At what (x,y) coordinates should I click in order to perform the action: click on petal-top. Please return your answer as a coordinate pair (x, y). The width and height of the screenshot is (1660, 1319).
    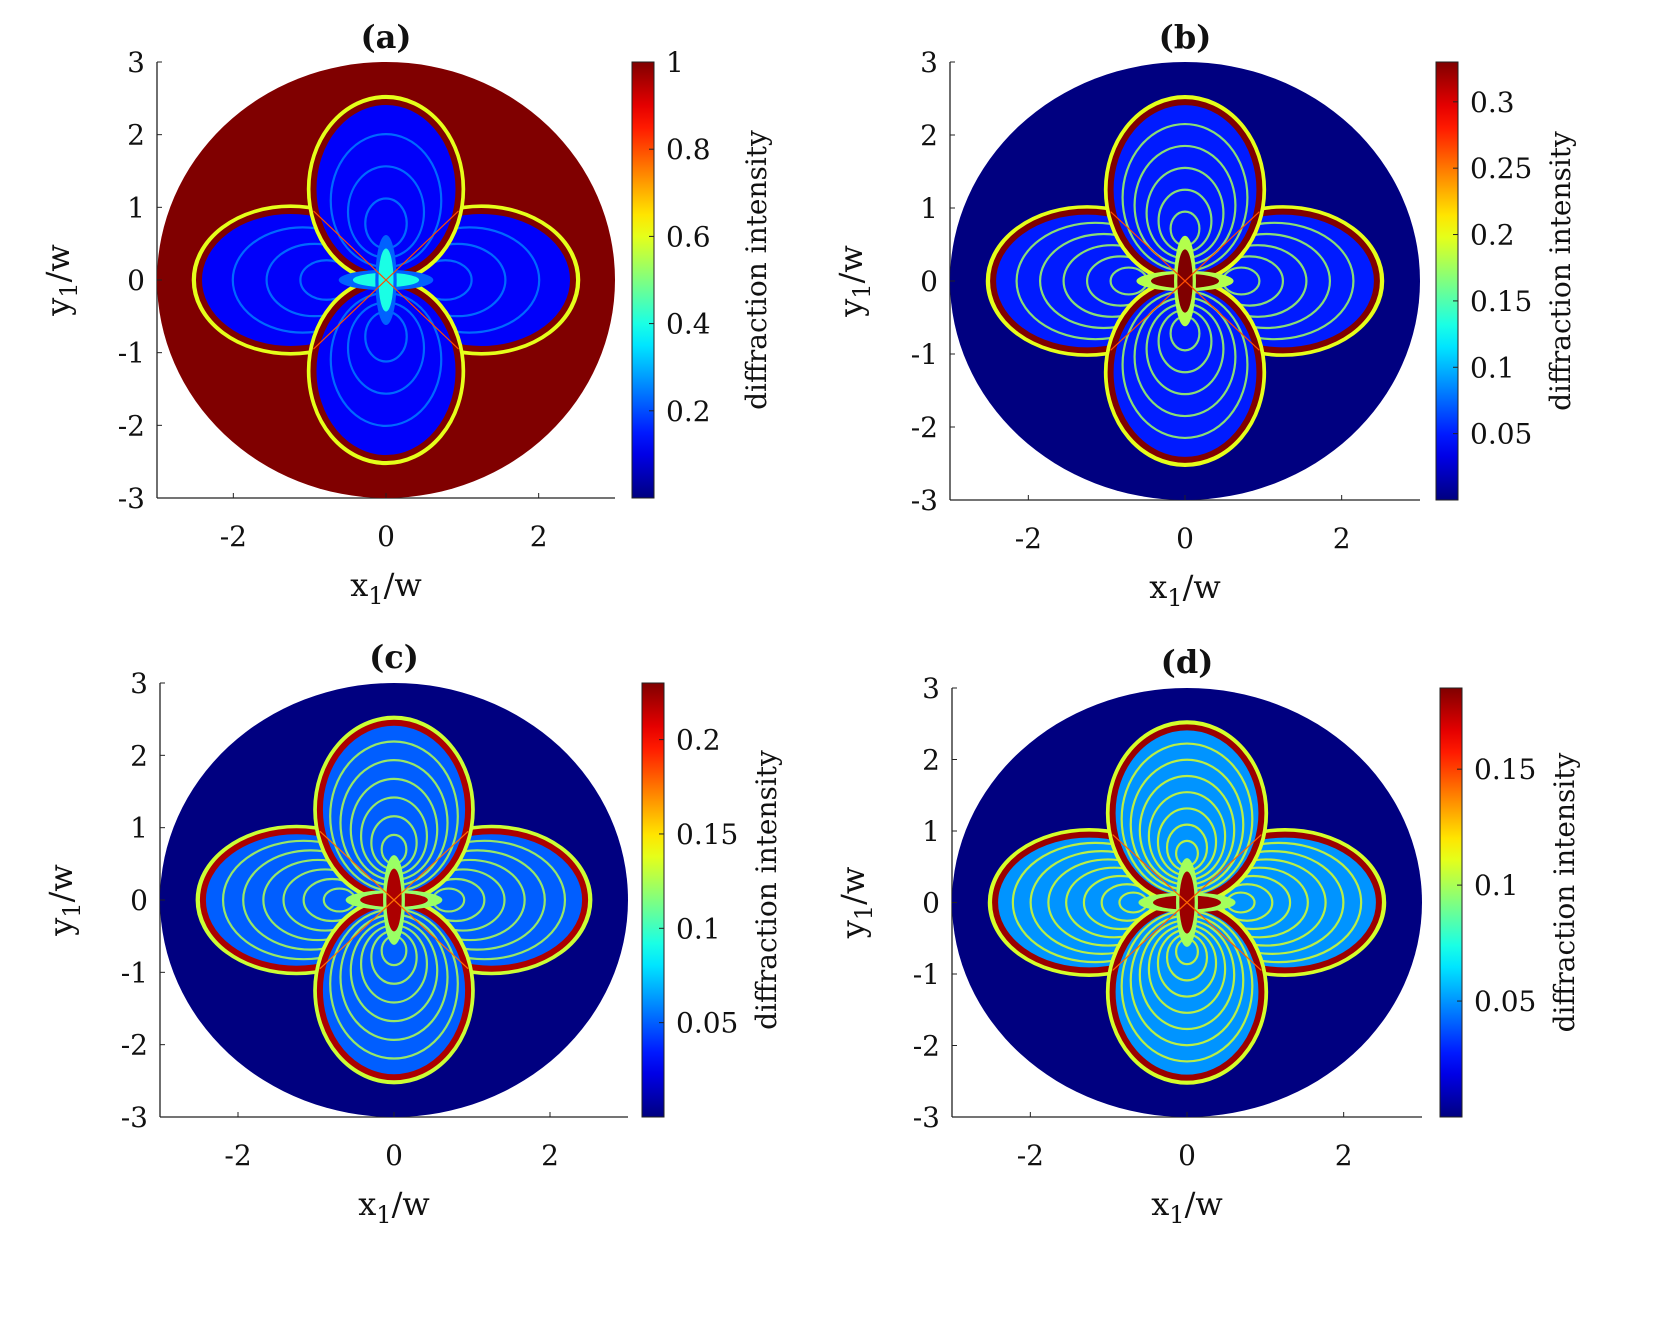
    Looking at the image, I should click on (1185, 190).